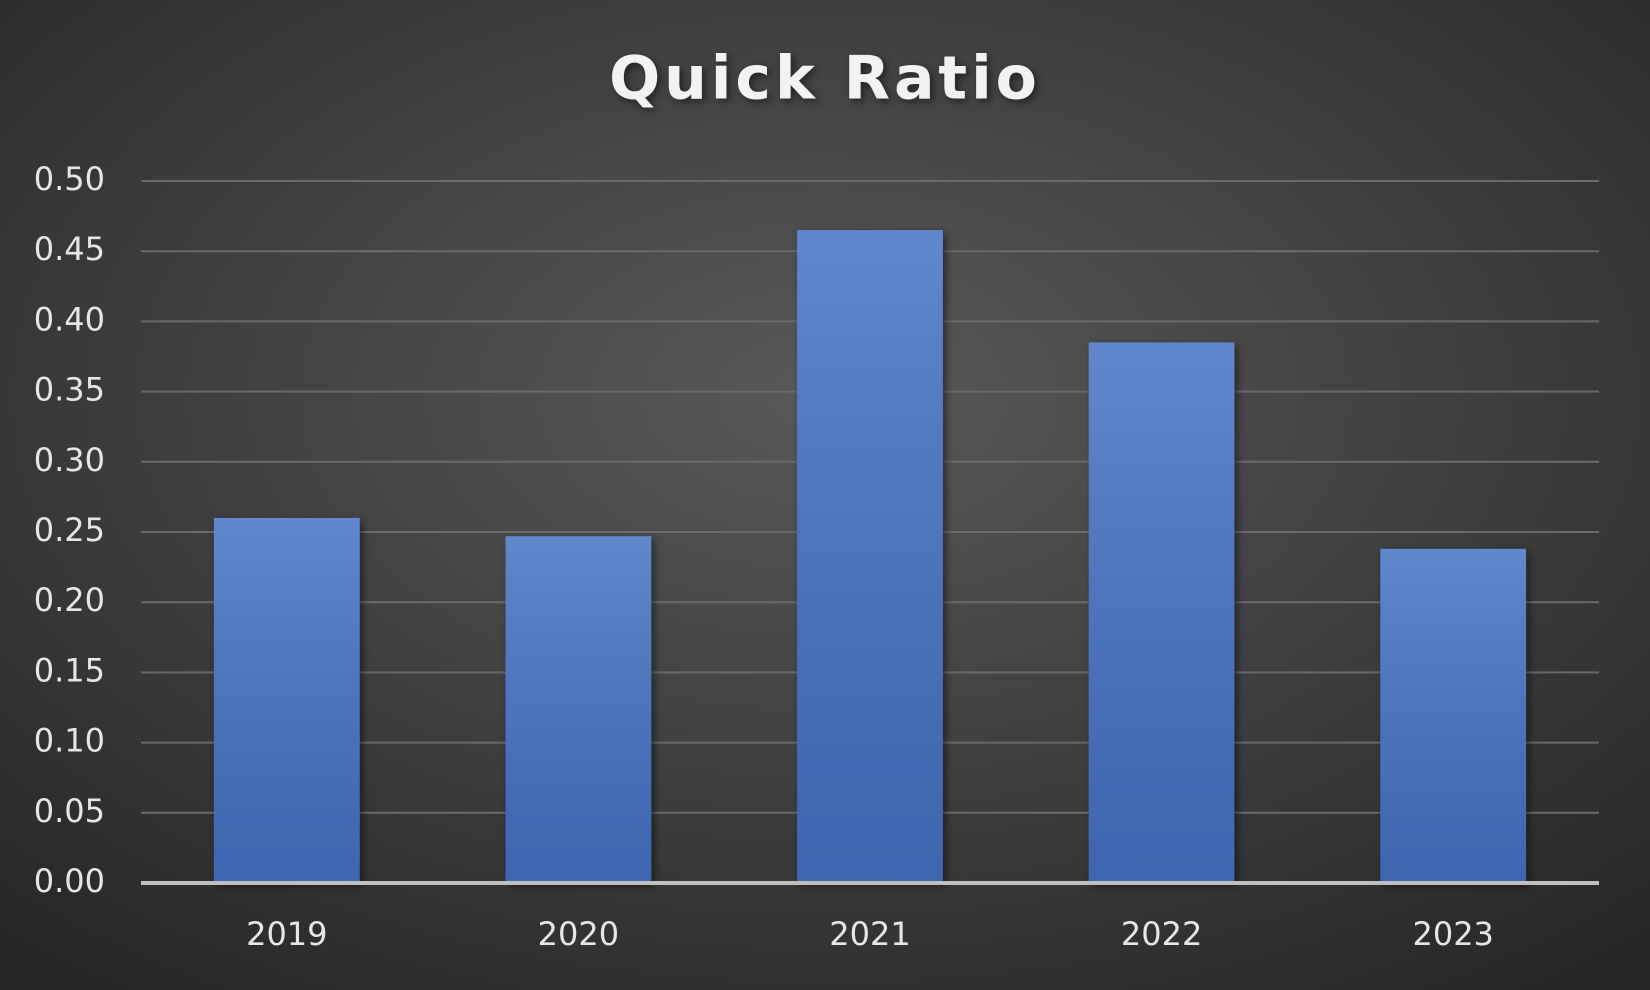 The width and height of the screenshot is (1650, 990). I want to click on y-tick-label: 0.45, so click(69, 249).